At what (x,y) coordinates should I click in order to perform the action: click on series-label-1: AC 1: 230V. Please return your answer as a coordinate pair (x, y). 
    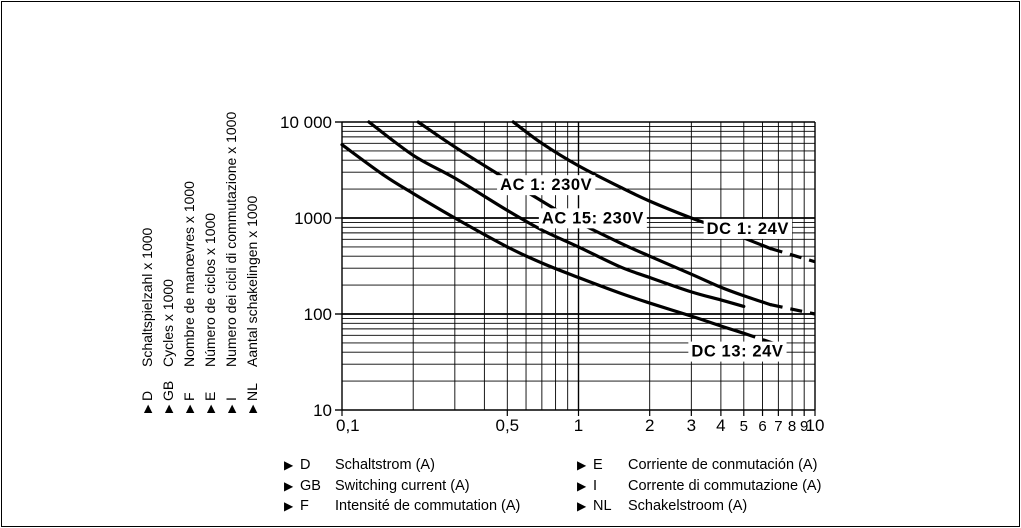
    Looking at the image, I should click on (546, 185).